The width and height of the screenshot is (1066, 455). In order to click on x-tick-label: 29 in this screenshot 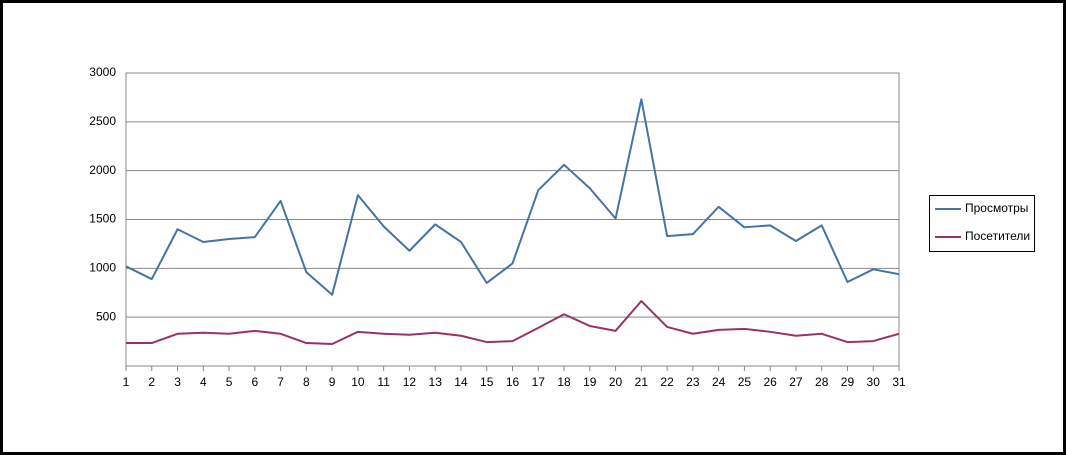, I will do `click(848, 382)`.